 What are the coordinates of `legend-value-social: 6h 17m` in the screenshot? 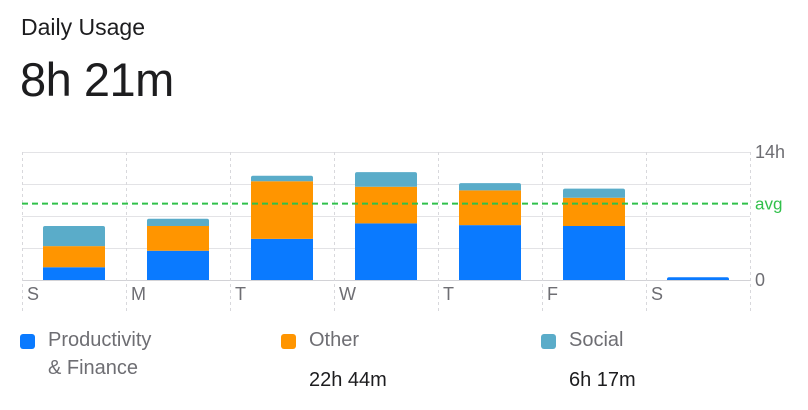 It's located at (602, 380).